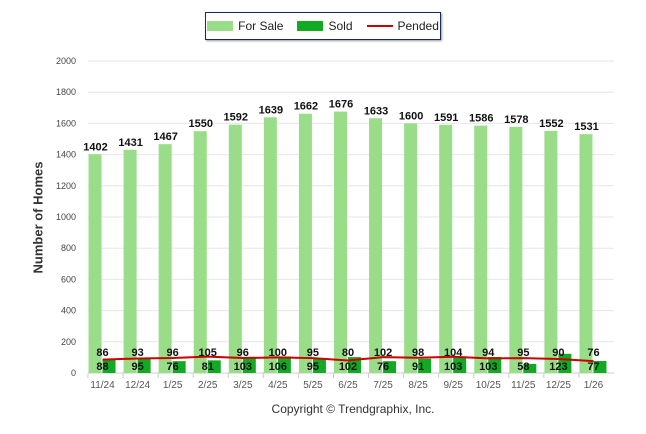 The image size is (646, 434). I want to click on x-tick-label: 11/25, so click(523, 385).